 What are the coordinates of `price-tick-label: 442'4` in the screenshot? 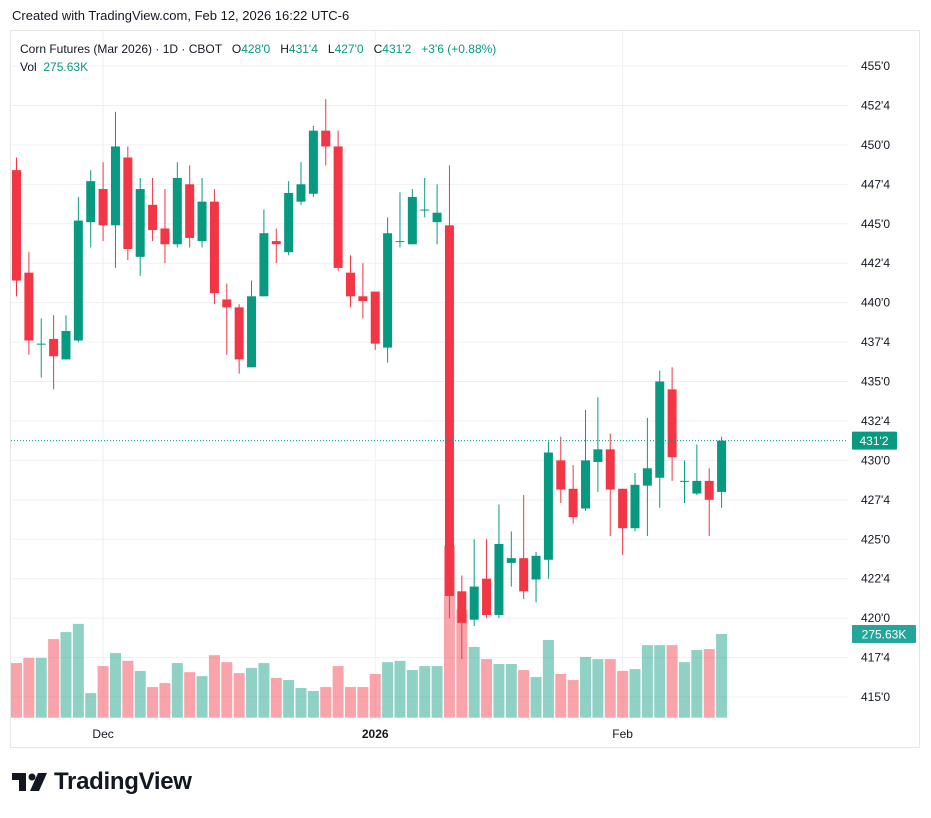 It's located at (875, 263).